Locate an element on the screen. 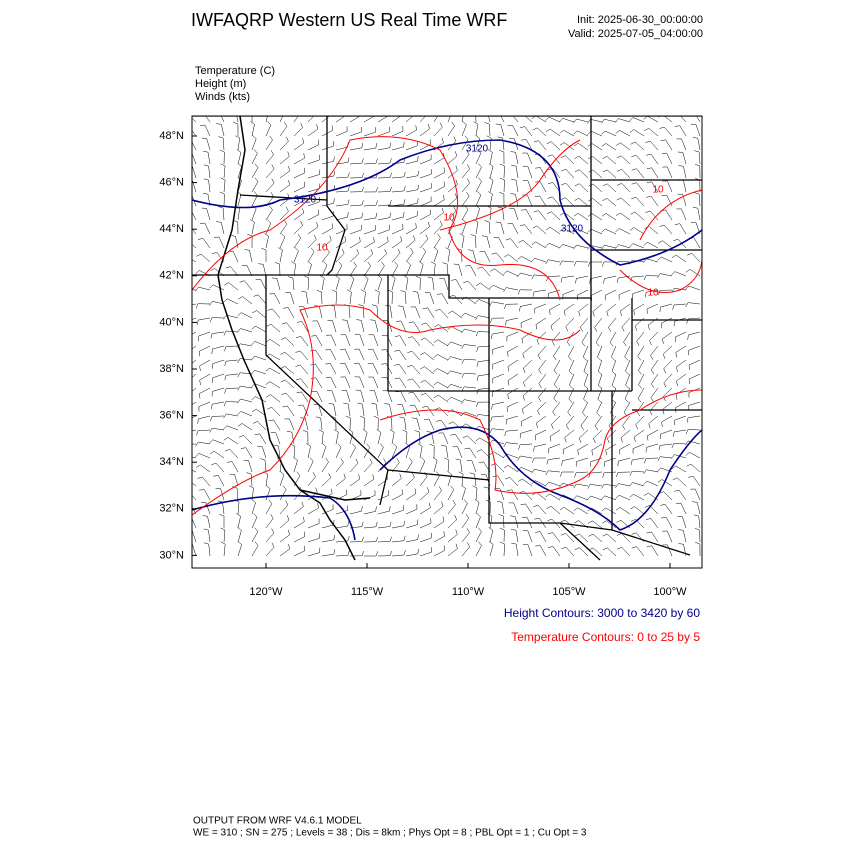 The height and width of the screenshot is (855, 850). coastline is located at coordinates (294, 338).